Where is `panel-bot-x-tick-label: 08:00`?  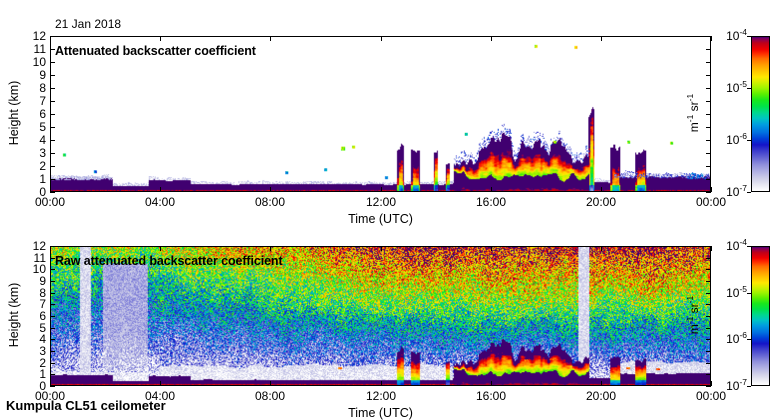
panel-bot-x-tick-label: 08:00 is located at coordinates (270, 396).